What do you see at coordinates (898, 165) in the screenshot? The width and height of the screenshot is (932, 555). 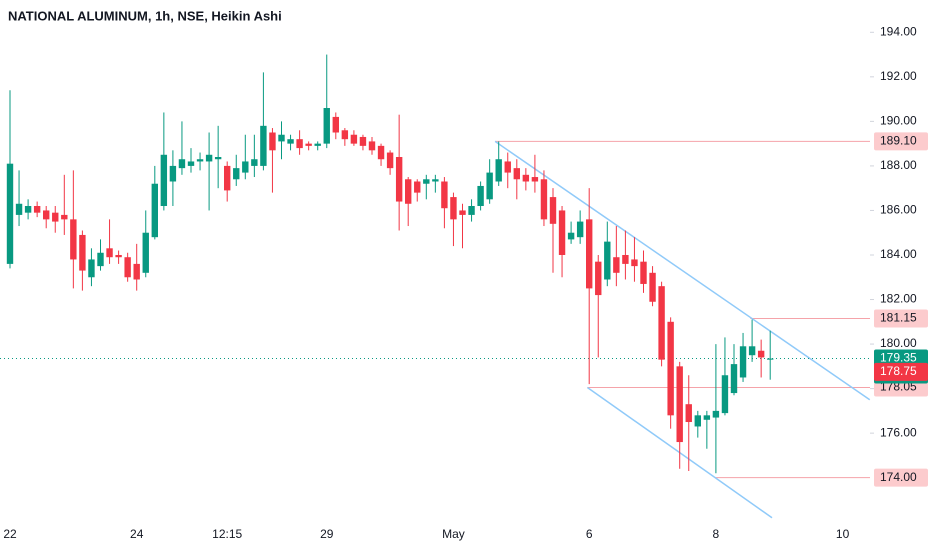 I see `y-tick-label: 188.00` at bounding box center [898, 165].